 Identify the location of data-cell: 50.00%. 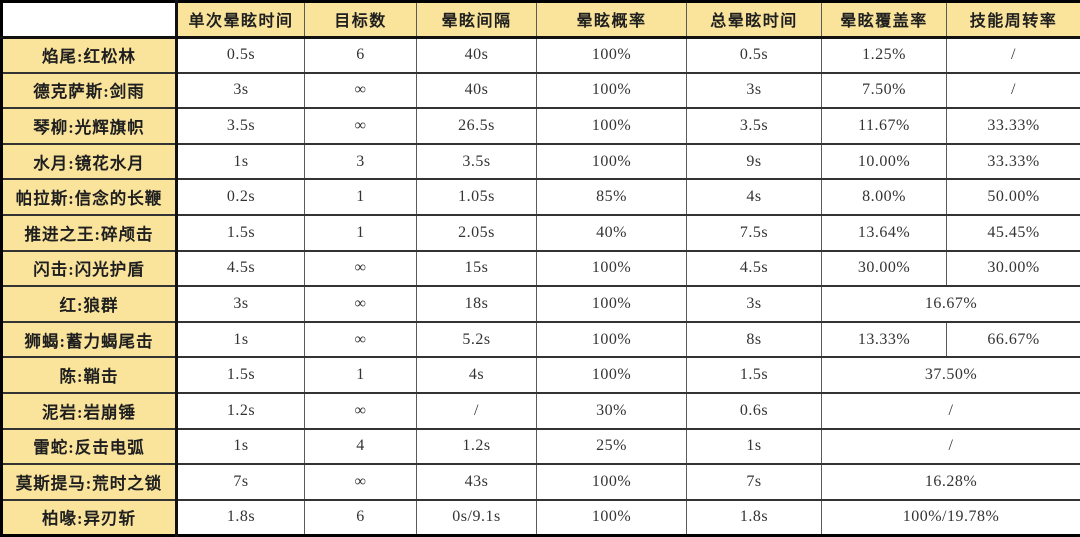
(1013, 197).